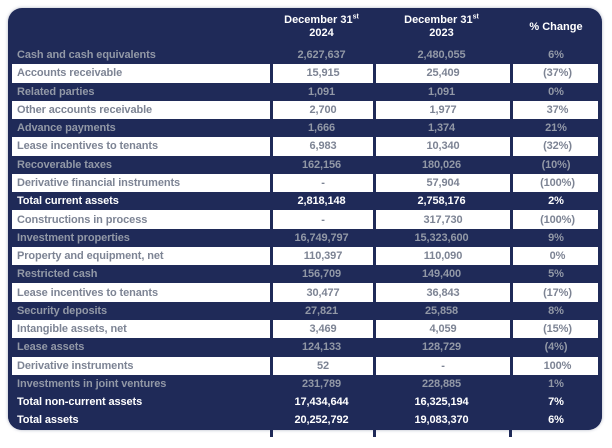  I want to click on value-dec-2024: 15,915, so click(321, 73).